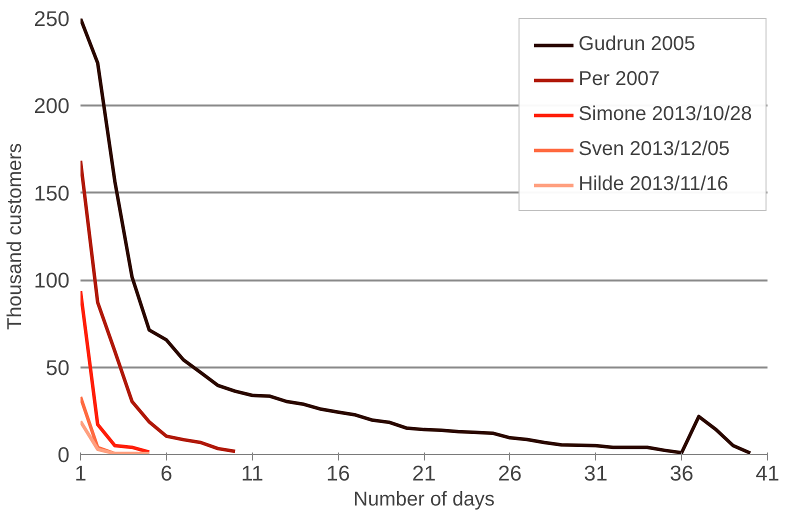  I want to click on x-tick-label: 21, so click(424, 474).